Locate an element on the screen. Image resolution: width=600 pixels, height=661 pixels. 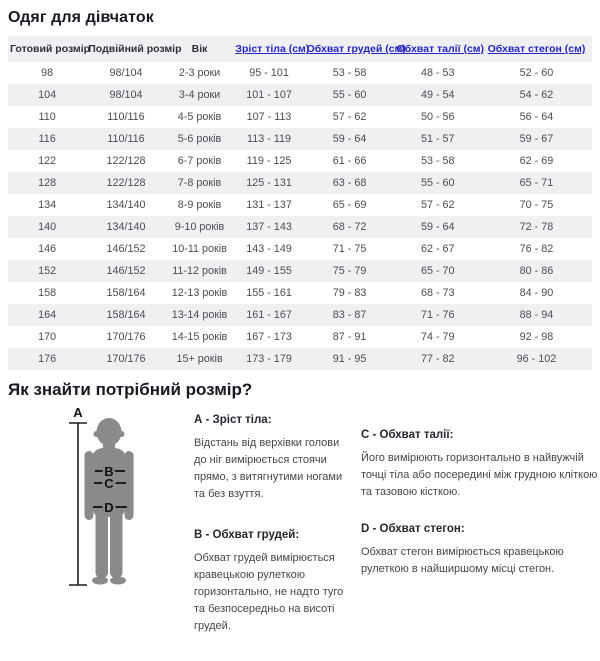
table-cell: 59 - 64 is located at coordinates (437, 227).